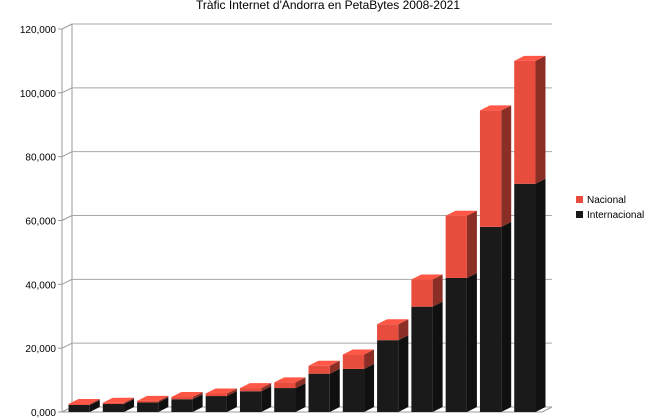 This screenshot has width=656, height=420. I want to click on bar-nacional-2019, so click(461, 244).